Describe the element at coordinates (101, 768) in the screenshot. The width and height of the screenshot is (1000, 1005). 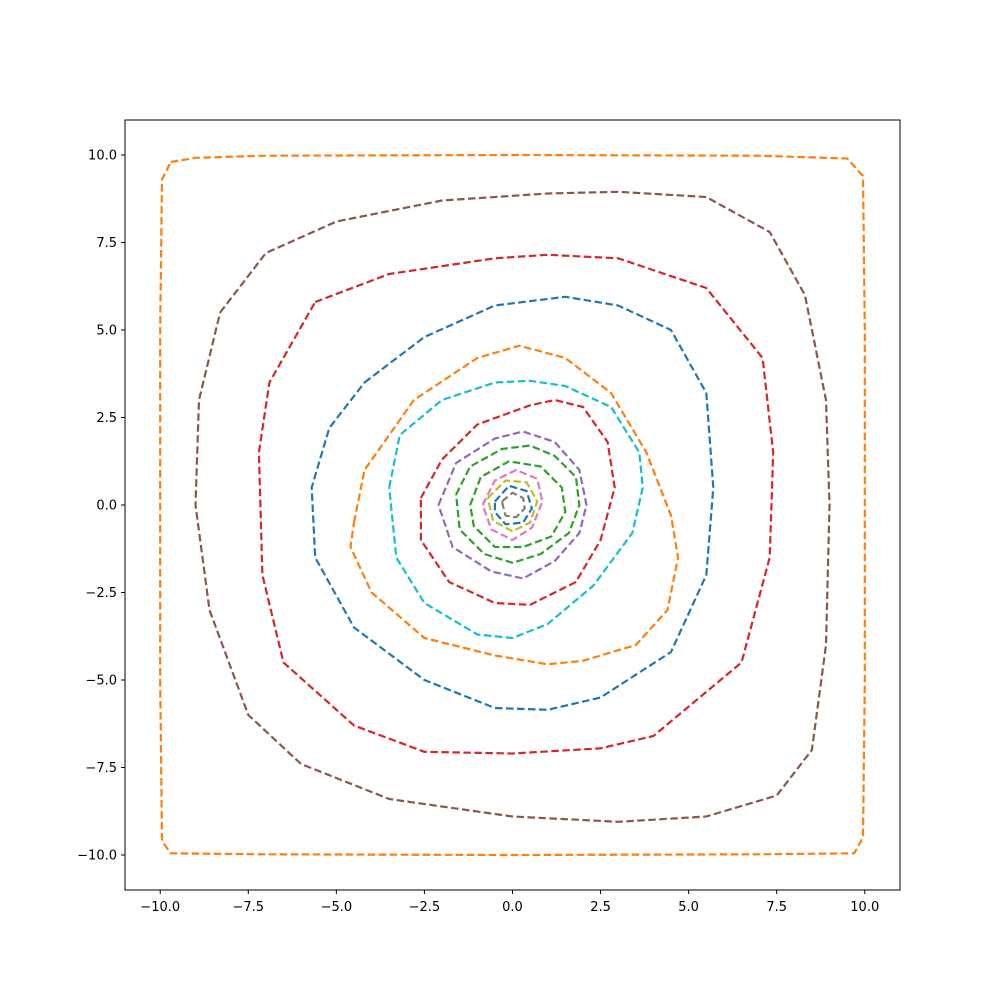
I see `y-tick-label: −7.5` at that location.